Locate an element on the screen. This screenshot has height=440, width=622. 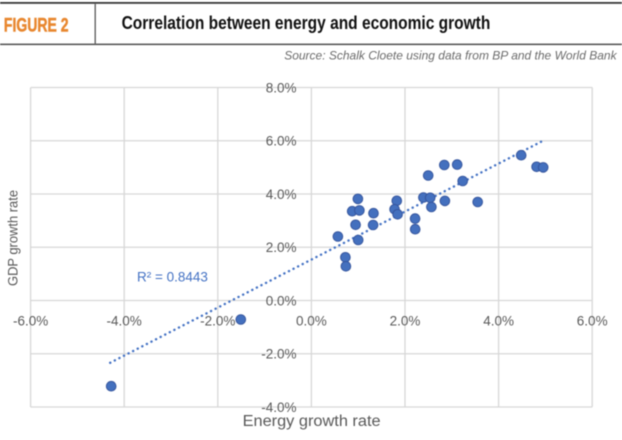
svg-text: GDP growth rate is located at coordinates (12, 238).